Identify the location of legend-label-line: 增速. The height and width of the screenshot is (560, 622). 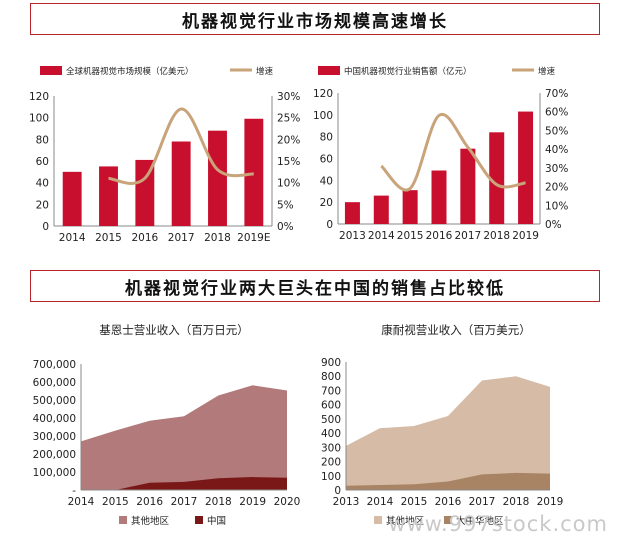
(547, 71).